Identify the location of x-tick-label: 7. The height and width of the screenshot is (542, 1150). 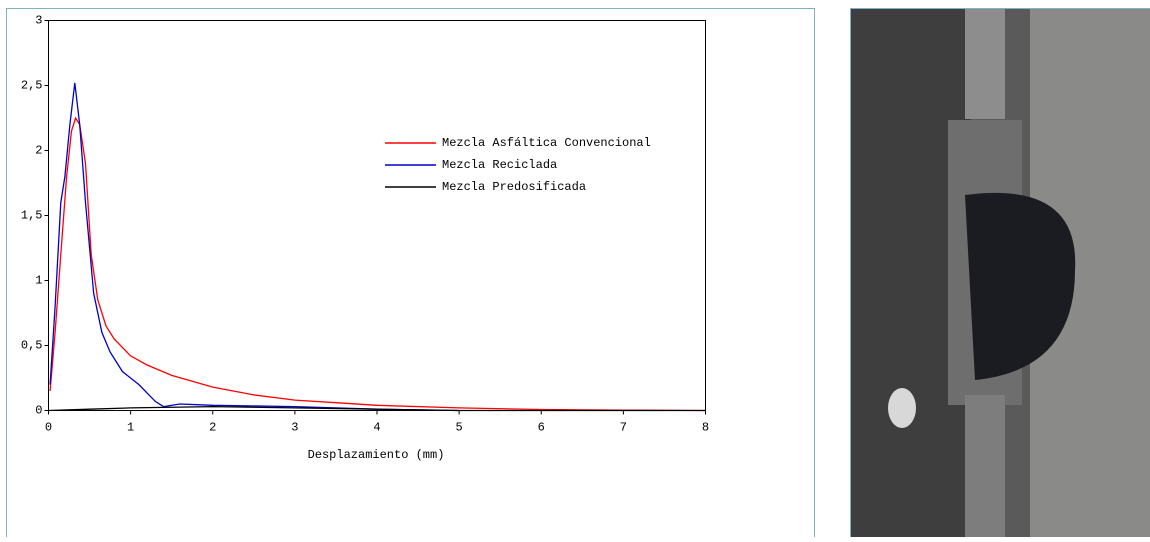
(623, 428).